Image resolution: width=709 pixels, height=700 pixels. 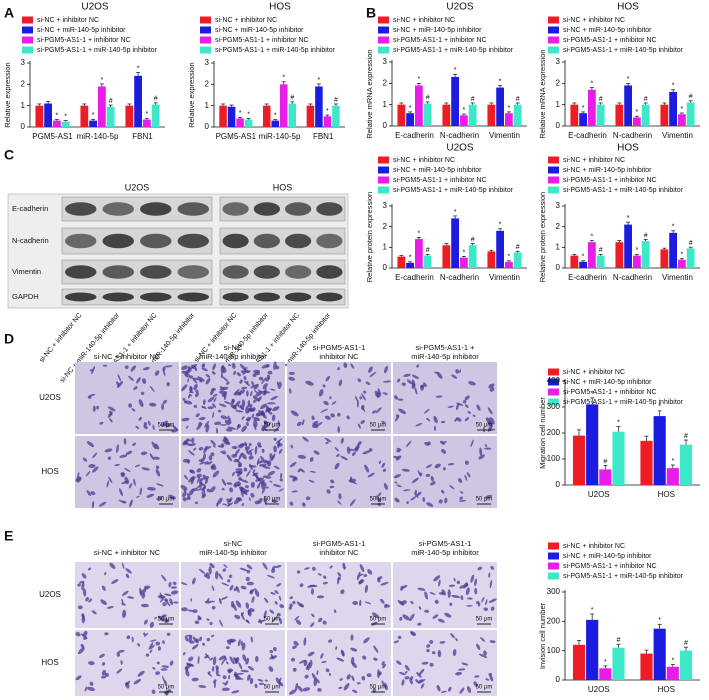 I want to click on x-tick-label: E-cadherin, so click(x=414, y=277).